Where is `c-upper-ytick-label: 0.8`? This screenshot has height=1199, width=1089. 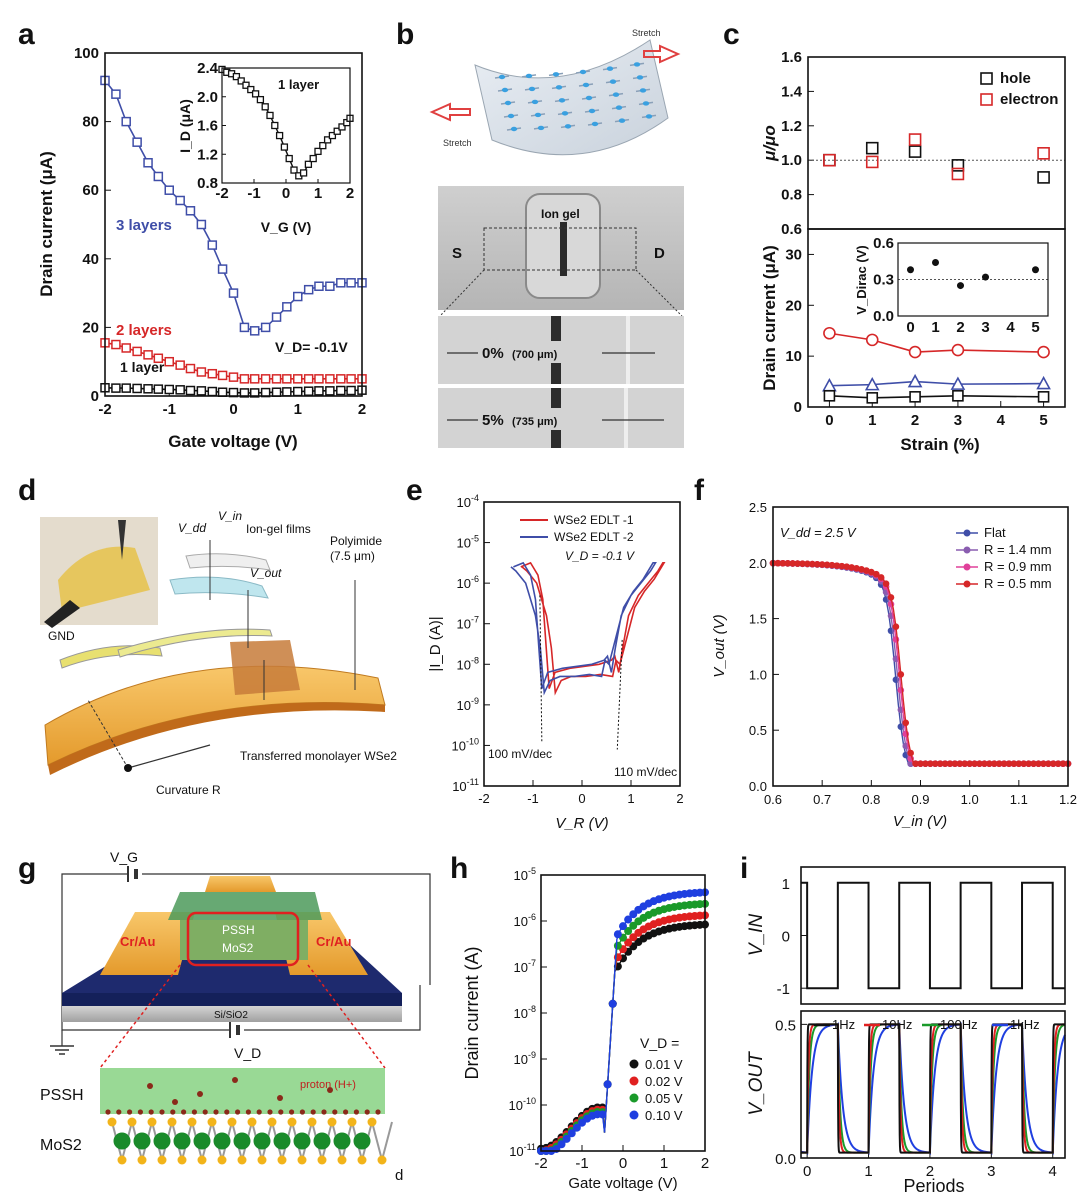 c-upper-ytick-label: 0.8 is located at coordinates (791, 195).